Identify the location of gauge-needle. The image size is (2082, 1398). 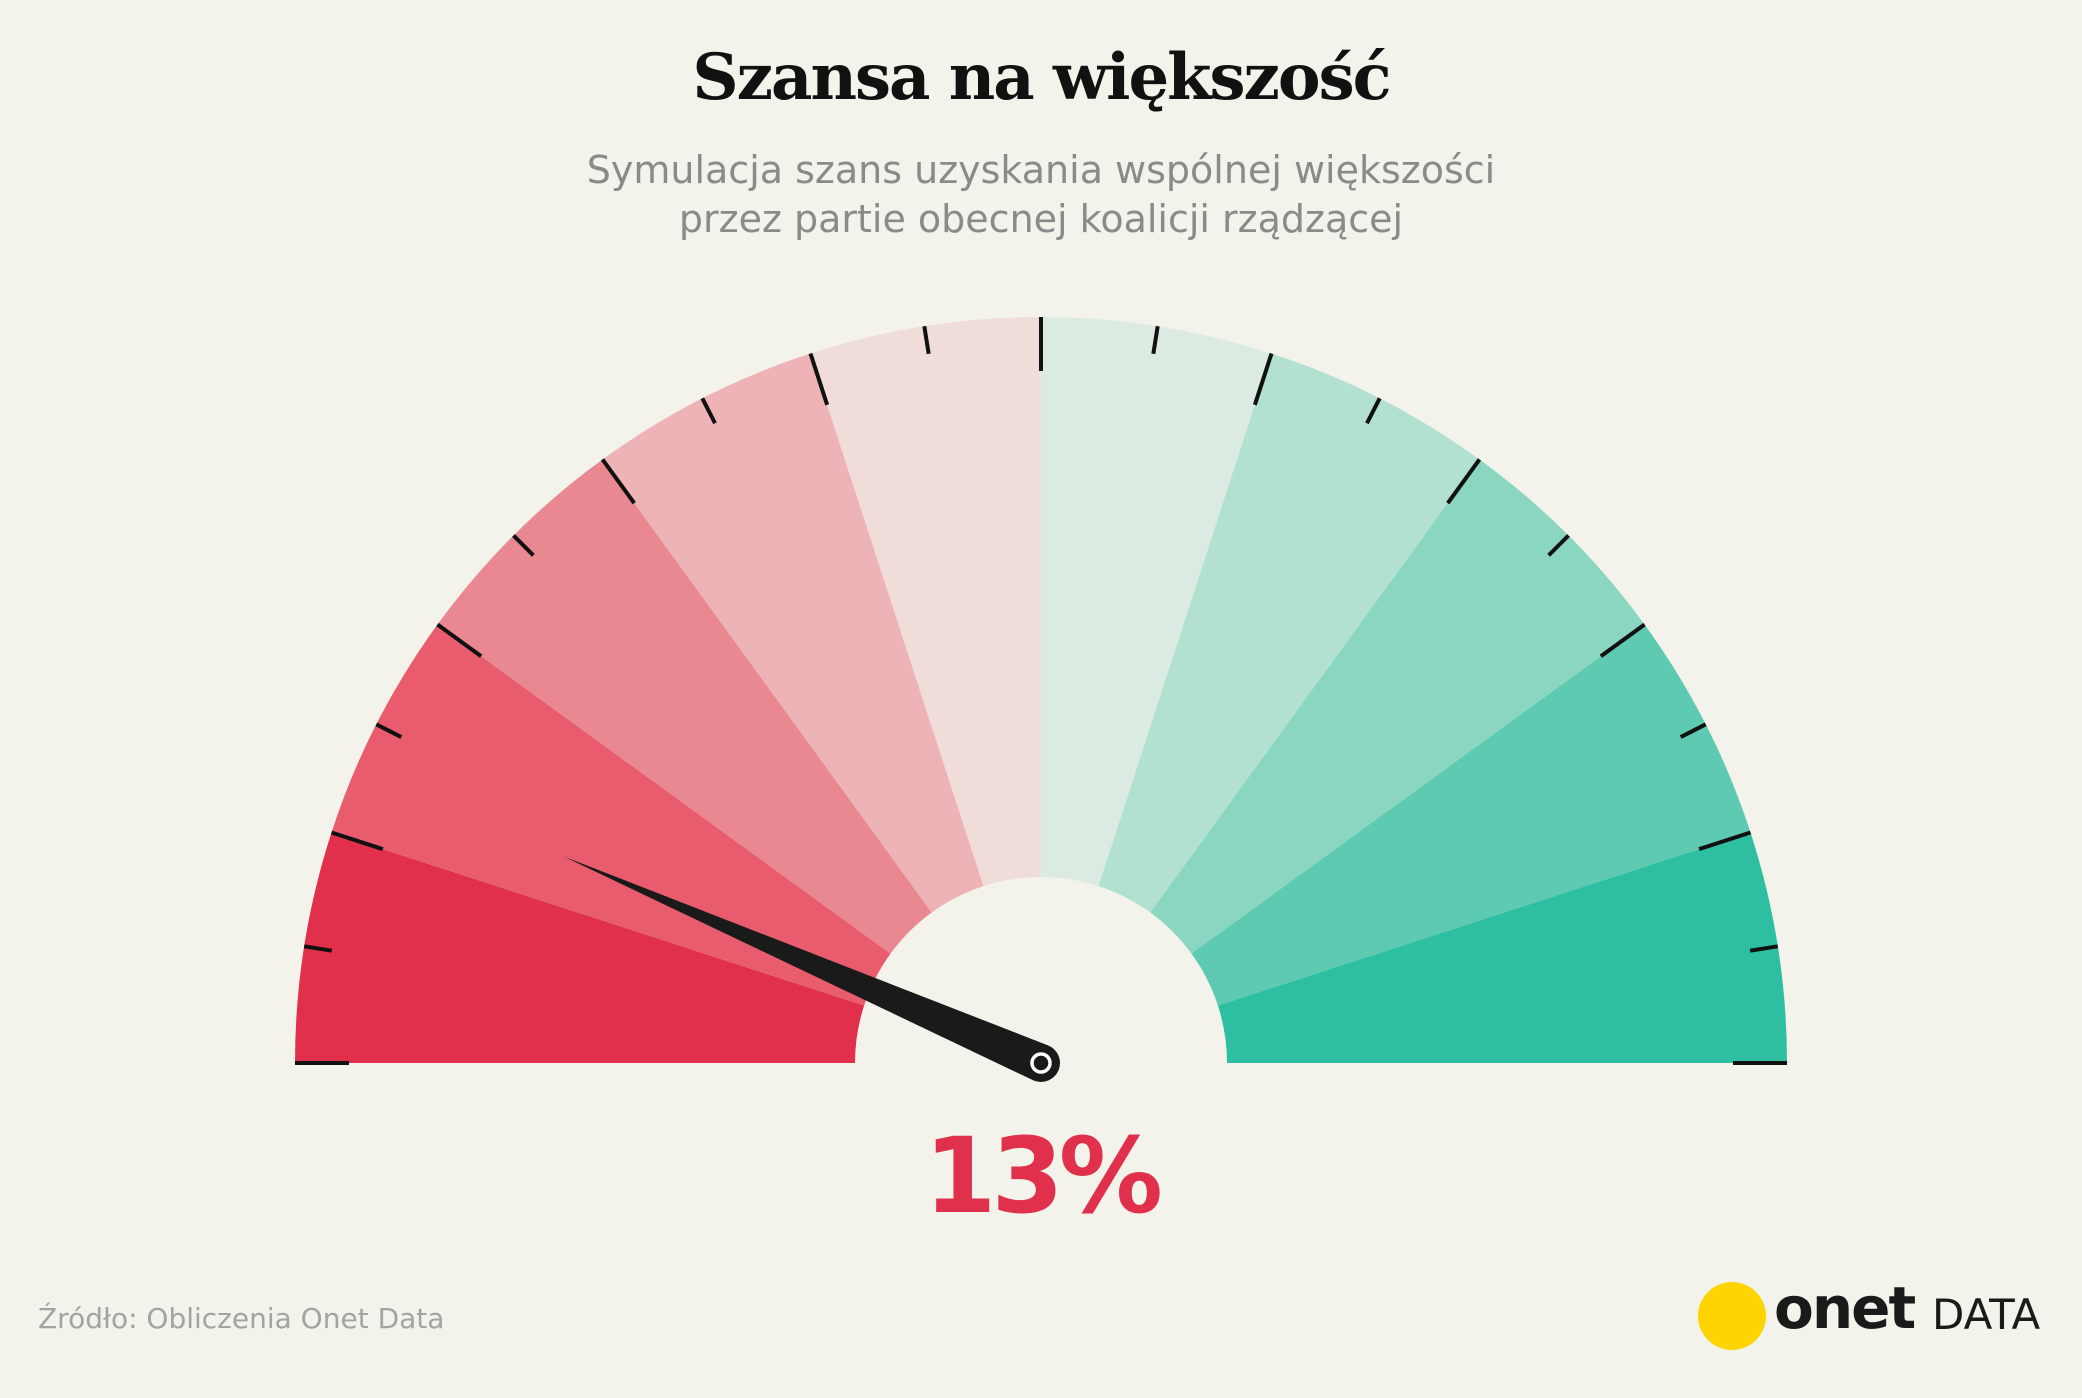
(811, 969).